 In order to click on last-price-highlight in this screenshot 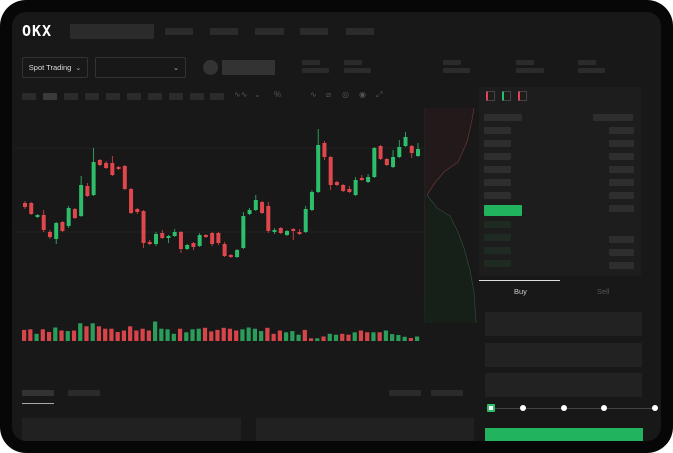, I will do `click(503, 210)`.